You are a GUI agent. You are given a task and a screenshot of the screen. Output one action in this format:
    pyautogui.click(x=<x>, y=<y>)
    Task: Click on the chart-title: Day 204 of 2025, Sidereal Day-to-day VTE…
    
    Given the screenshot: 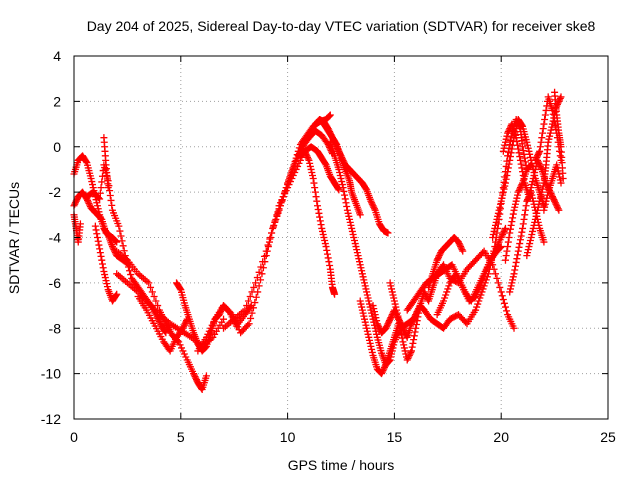 What is the action you would take?
    pyautogui.click(x=341, y=26)
    